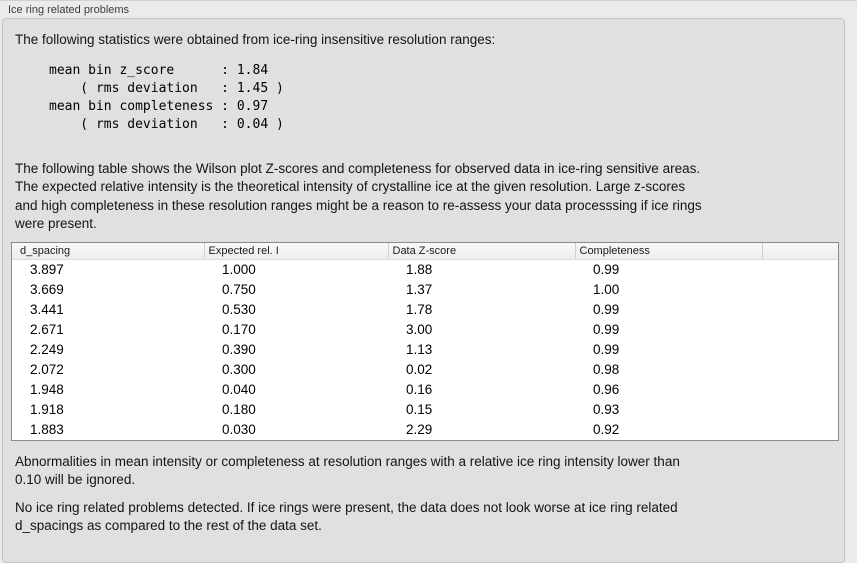 The width and height of the screenshot is (857, 563). What do you see at coordinates (47, 409) in the screenshot?
I see `table-cell: 1.918` at bounding box center [47, 409].